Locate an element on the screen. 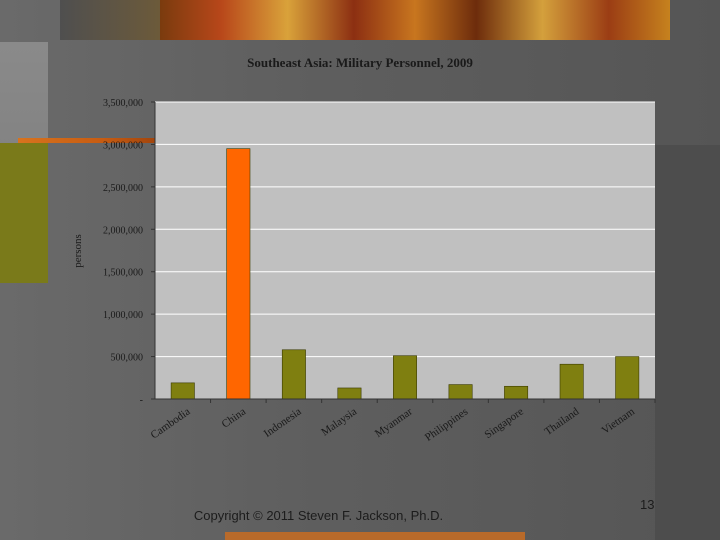 The width and height of the screenshot is (720, 540). y-tick-label: 3,000,000 is located at coordinates (123, 145).